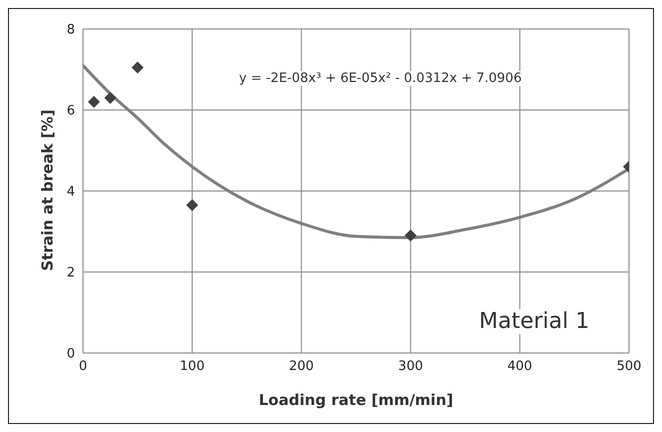  I want to click on y-tick-label: 8, so click(70, 30).